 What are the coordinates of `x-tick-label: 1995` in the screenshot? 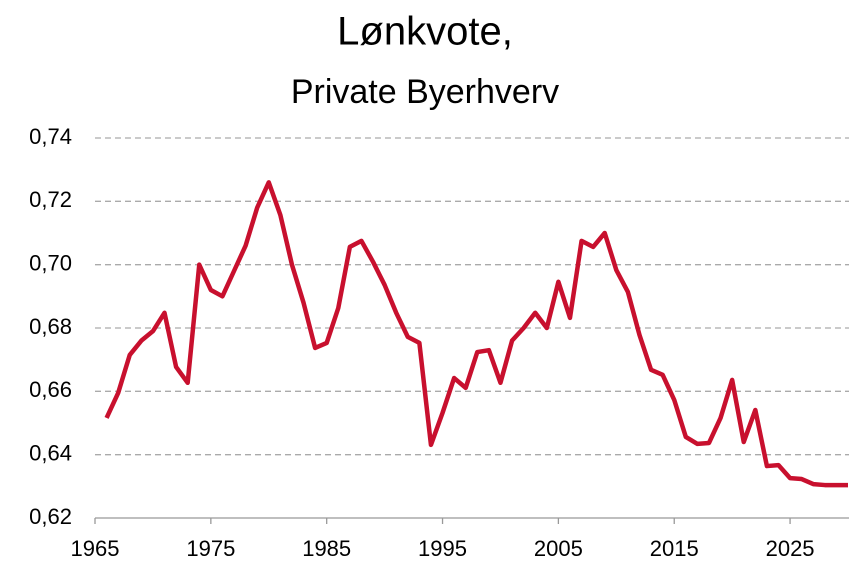 It's located at (442, 548).